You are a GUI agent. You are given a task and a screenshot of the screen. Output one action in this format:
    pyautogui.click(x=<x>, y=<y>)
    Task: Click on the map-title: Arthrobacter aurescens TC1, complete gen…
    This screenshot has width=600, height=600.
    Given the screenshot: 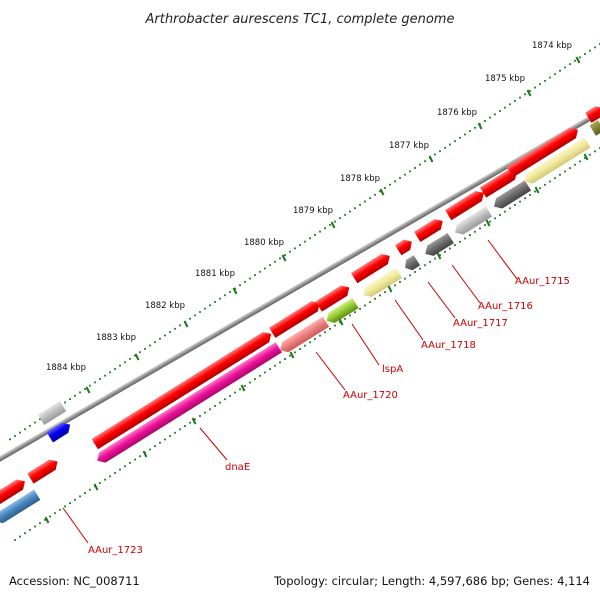 What is the action you would take?
    pyautogui.click(x=300, y=19)
    